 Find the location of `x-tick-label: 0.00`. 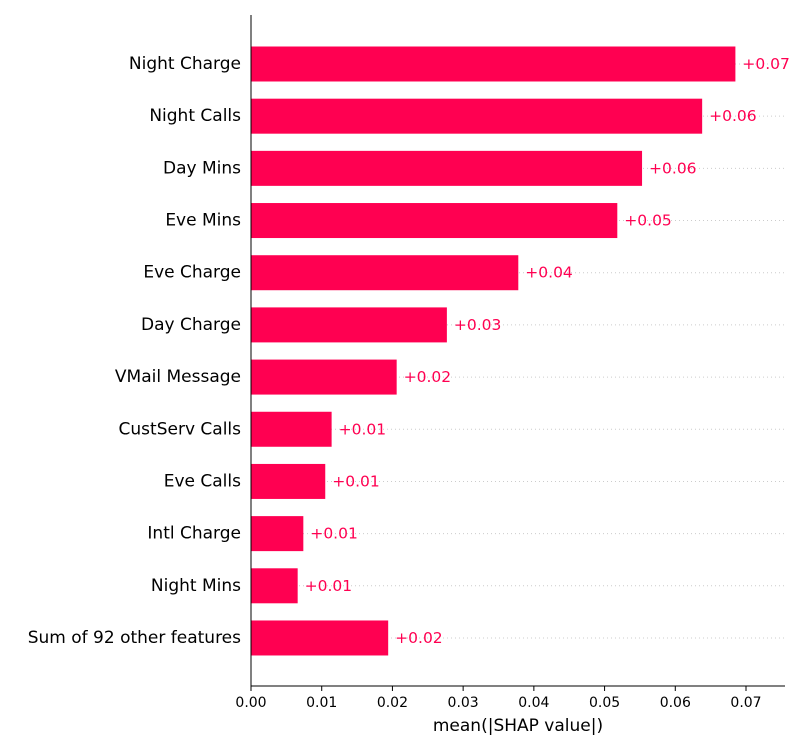

x-tick-label: 0.00 is located at coordinates (250, 703).